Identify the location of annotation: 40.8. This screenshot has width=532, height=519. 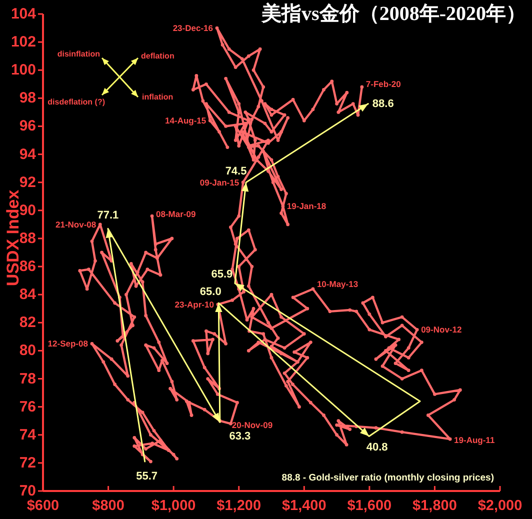
(377, 447).